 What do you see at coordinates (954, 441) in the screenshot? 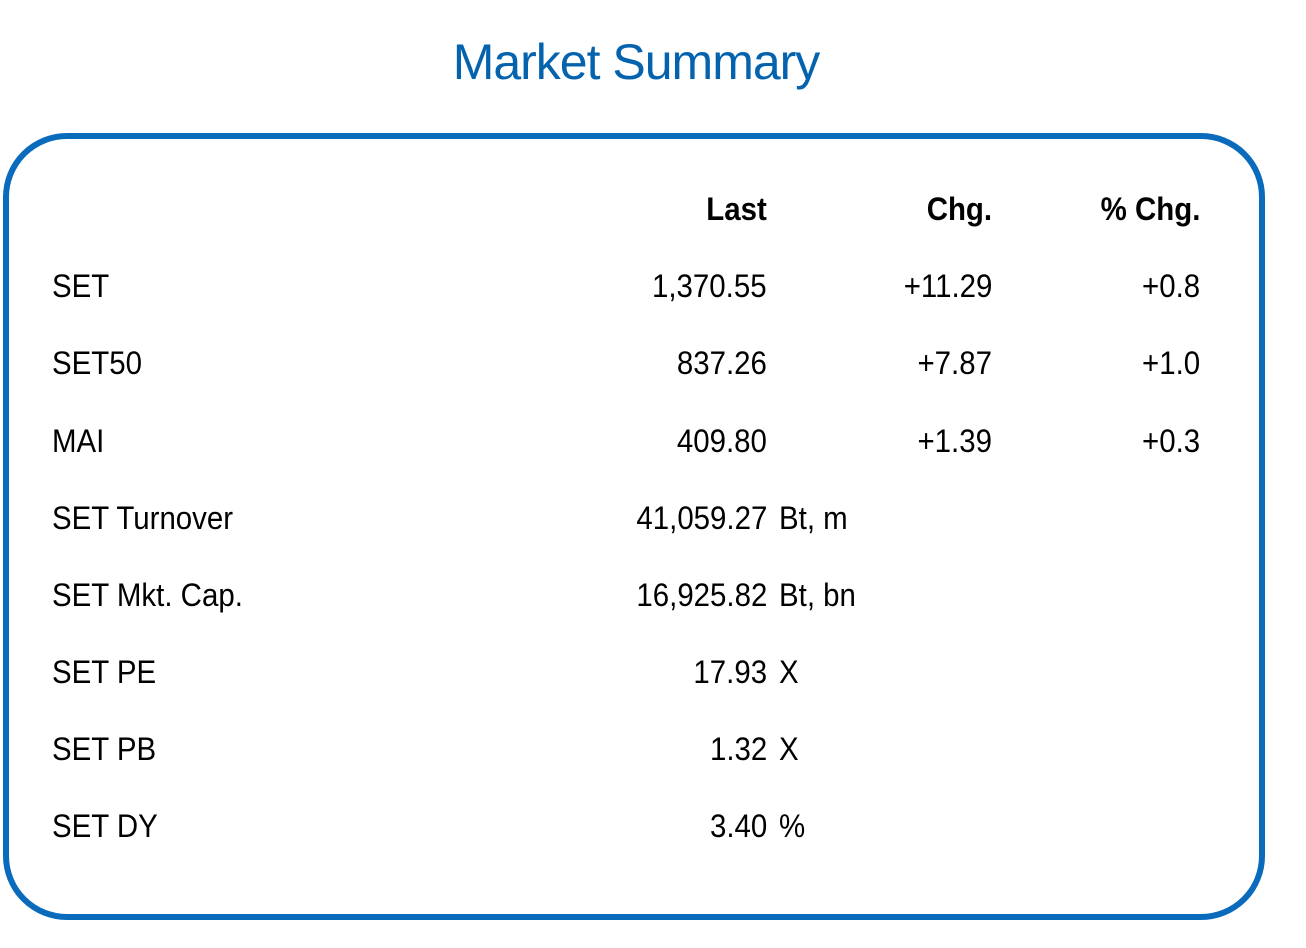
I see `row-chg-mai: +1.39` at bounding box center [954, 441].